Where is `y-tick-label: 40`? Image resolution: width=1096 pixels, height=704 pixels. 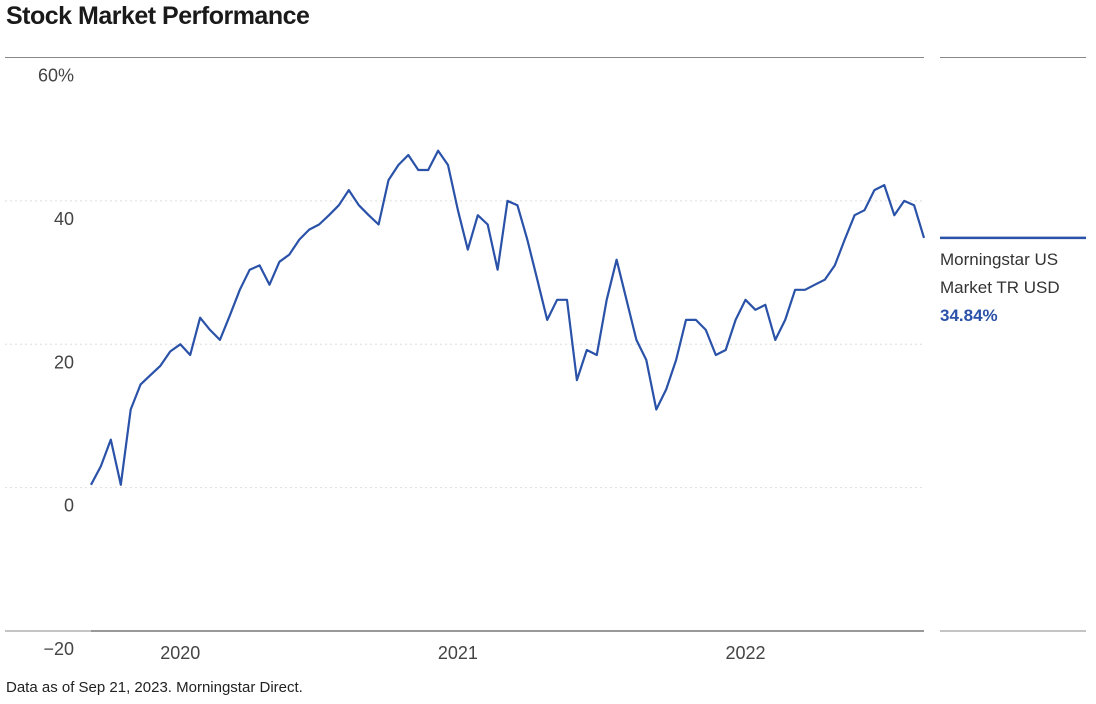 y-tick-label: 40 is located at coordinates (64, 219).